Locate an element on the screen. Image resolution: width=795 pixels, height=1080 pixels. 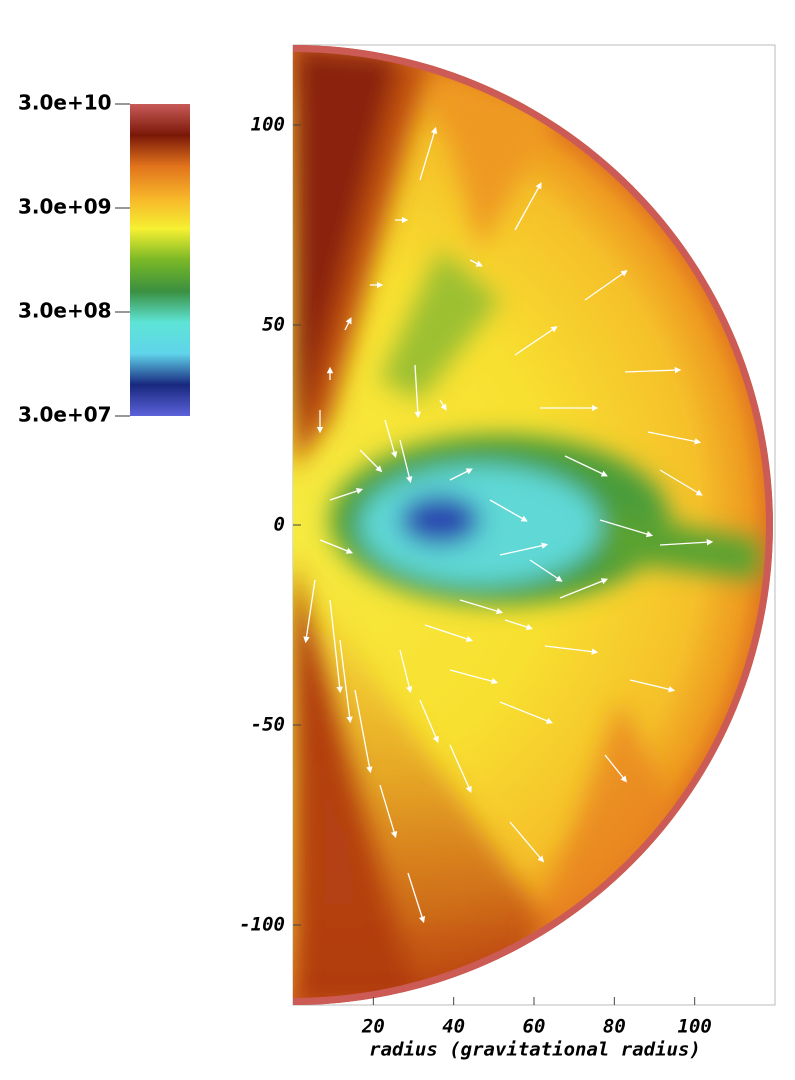
x-tick-label: 100 is located at coordinates (695, 1027).